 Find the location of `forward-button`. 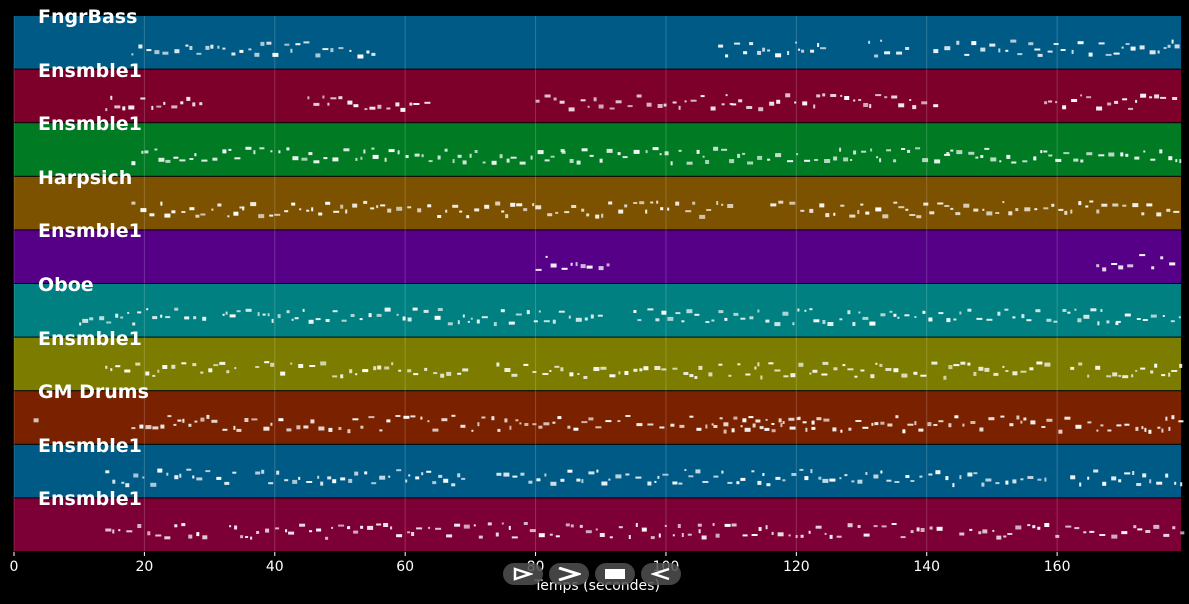

forward-button is located at coordinates (569, 574).